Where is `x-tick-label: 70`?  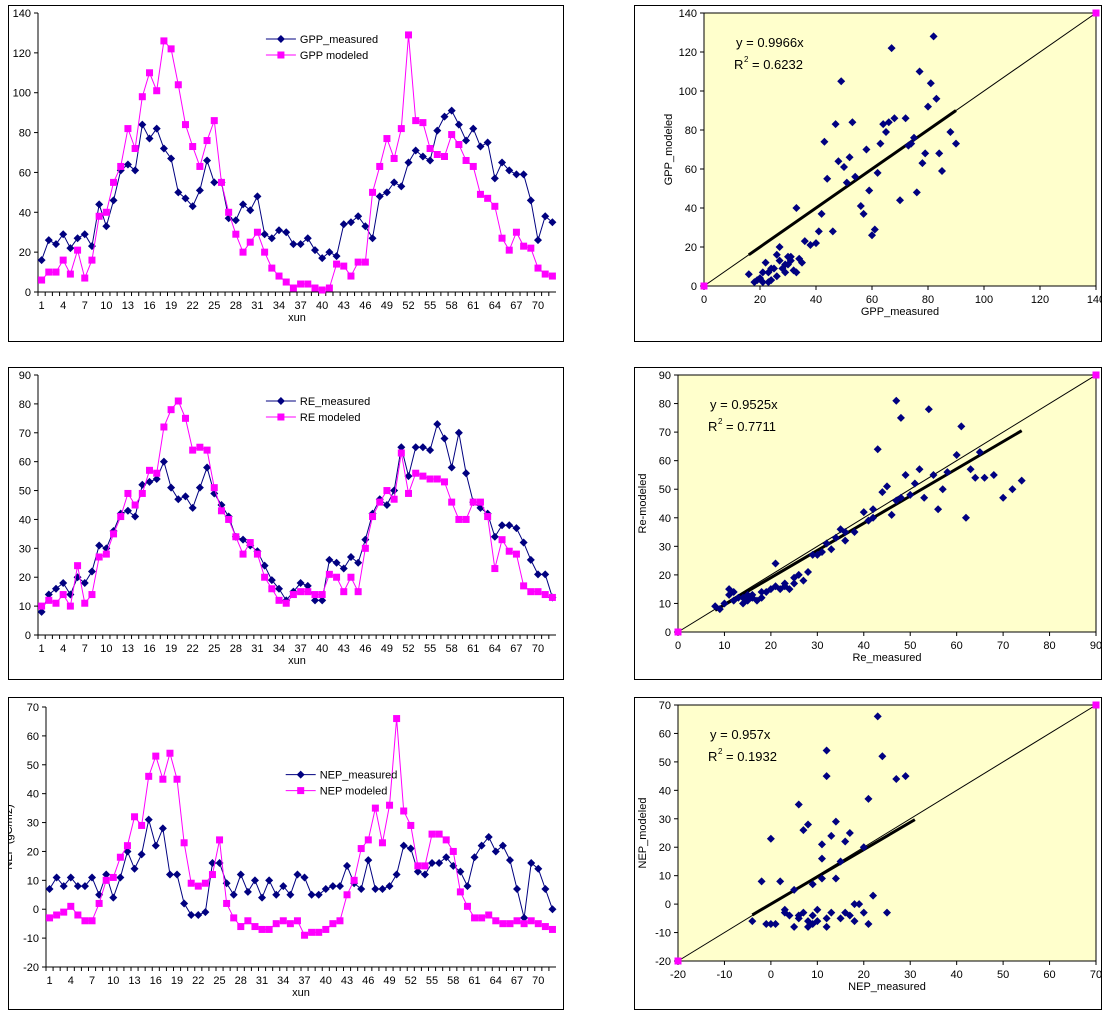 x-tick-label: 70 is located at coordinates (538, 649).